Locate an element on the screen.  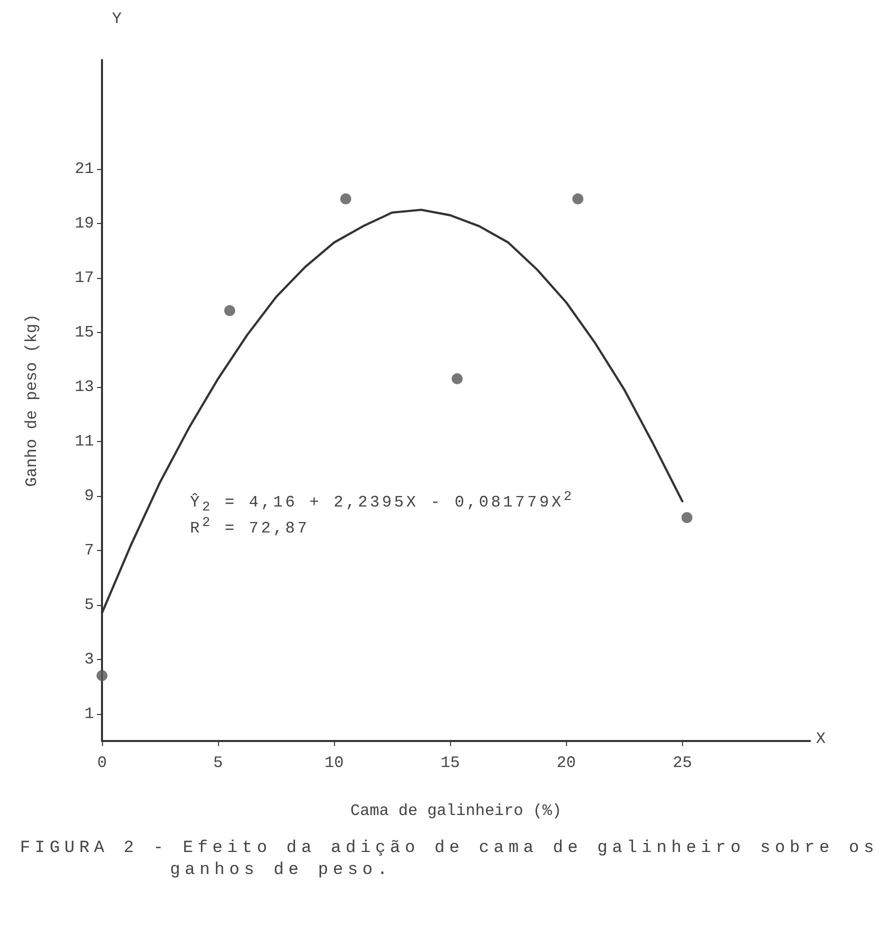
x-tick-label: 20 is located at coordinates (566, 763).